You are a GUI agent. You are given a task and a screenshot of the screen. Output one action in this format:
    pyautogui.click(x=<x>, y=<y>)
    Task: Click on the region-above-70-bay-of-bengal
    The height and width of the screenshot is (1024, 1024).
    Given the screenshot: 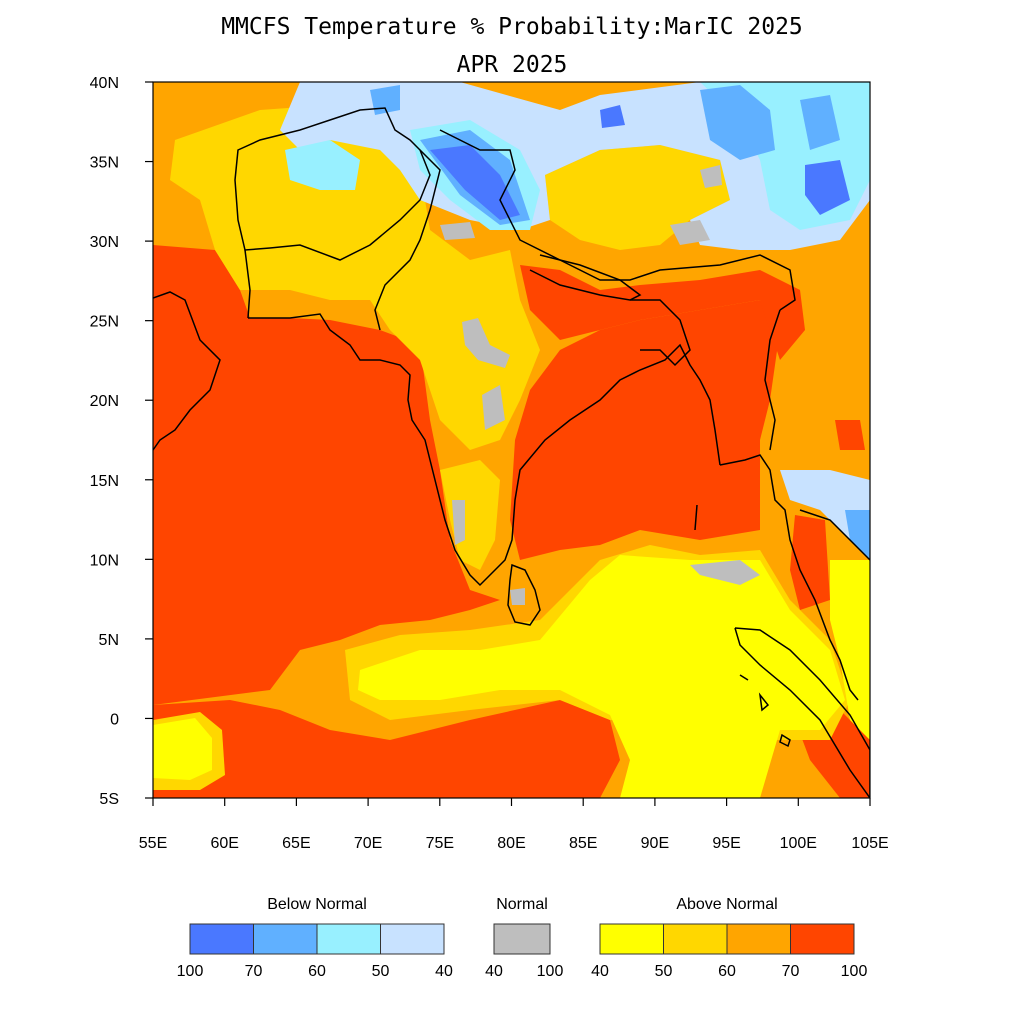 What is the action you would take?
    pyautogui.click(x=645, y=430)
    